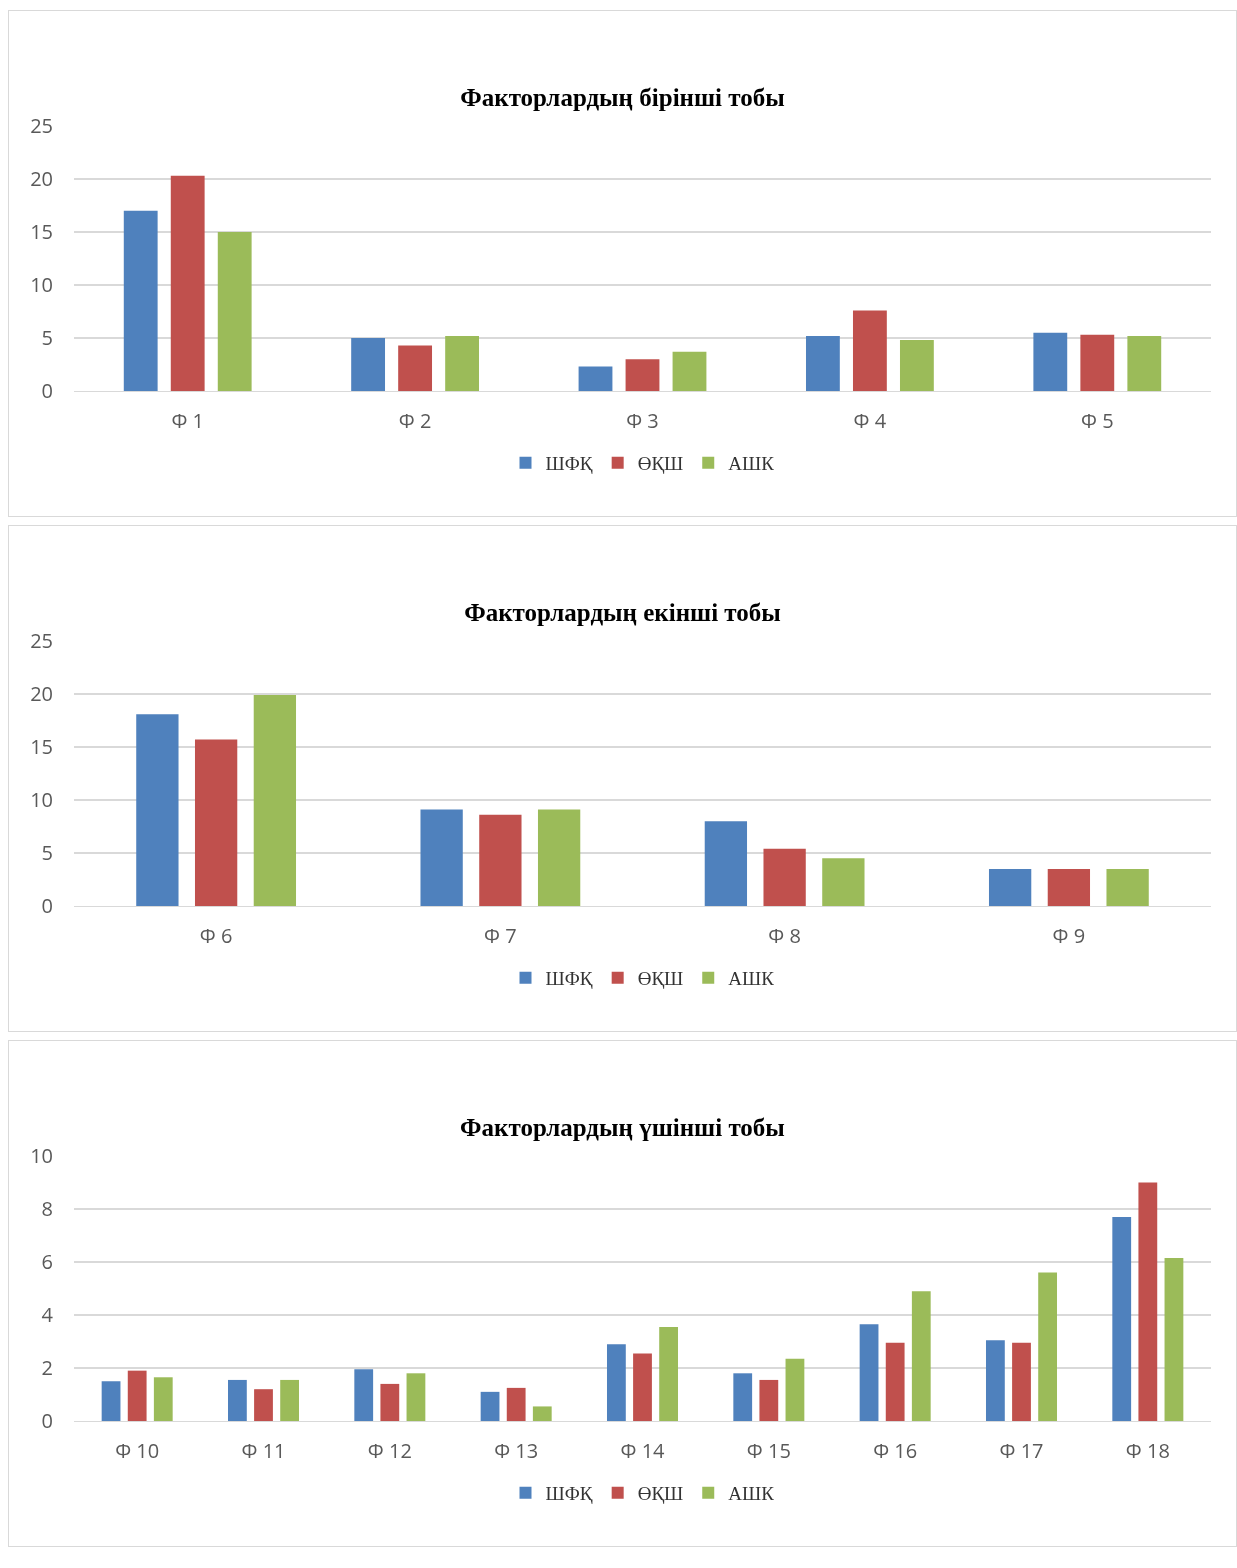 The width and height of the screenshot is (1237, 1568). I want to click on x-tick-label: Ф 16, so click(895, 1450).